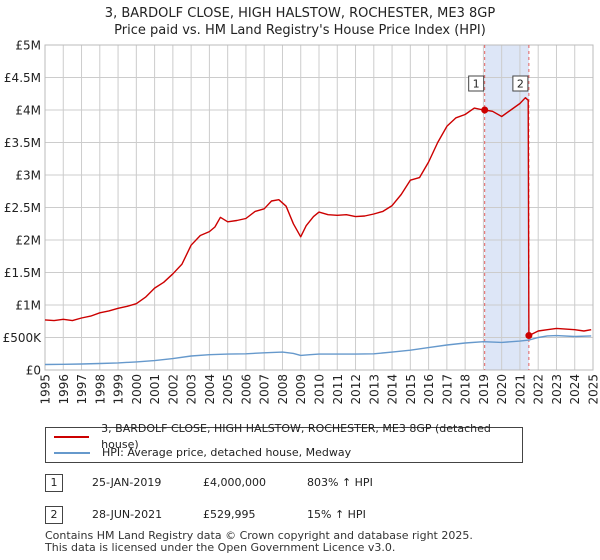 This screenshot has height=560, width=600. I want to click on sale-hpi-change: 15% ↑ HPI, so click(336, 514).